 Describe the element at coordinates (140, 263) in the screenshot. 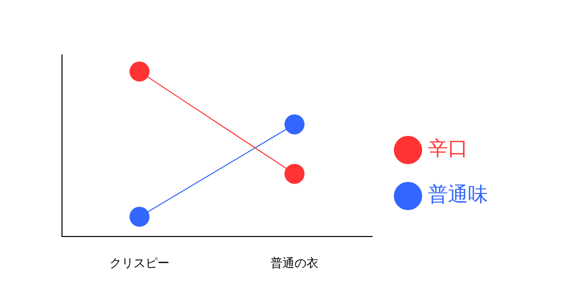

I see `x-tick-label: クリスピー` at that location.